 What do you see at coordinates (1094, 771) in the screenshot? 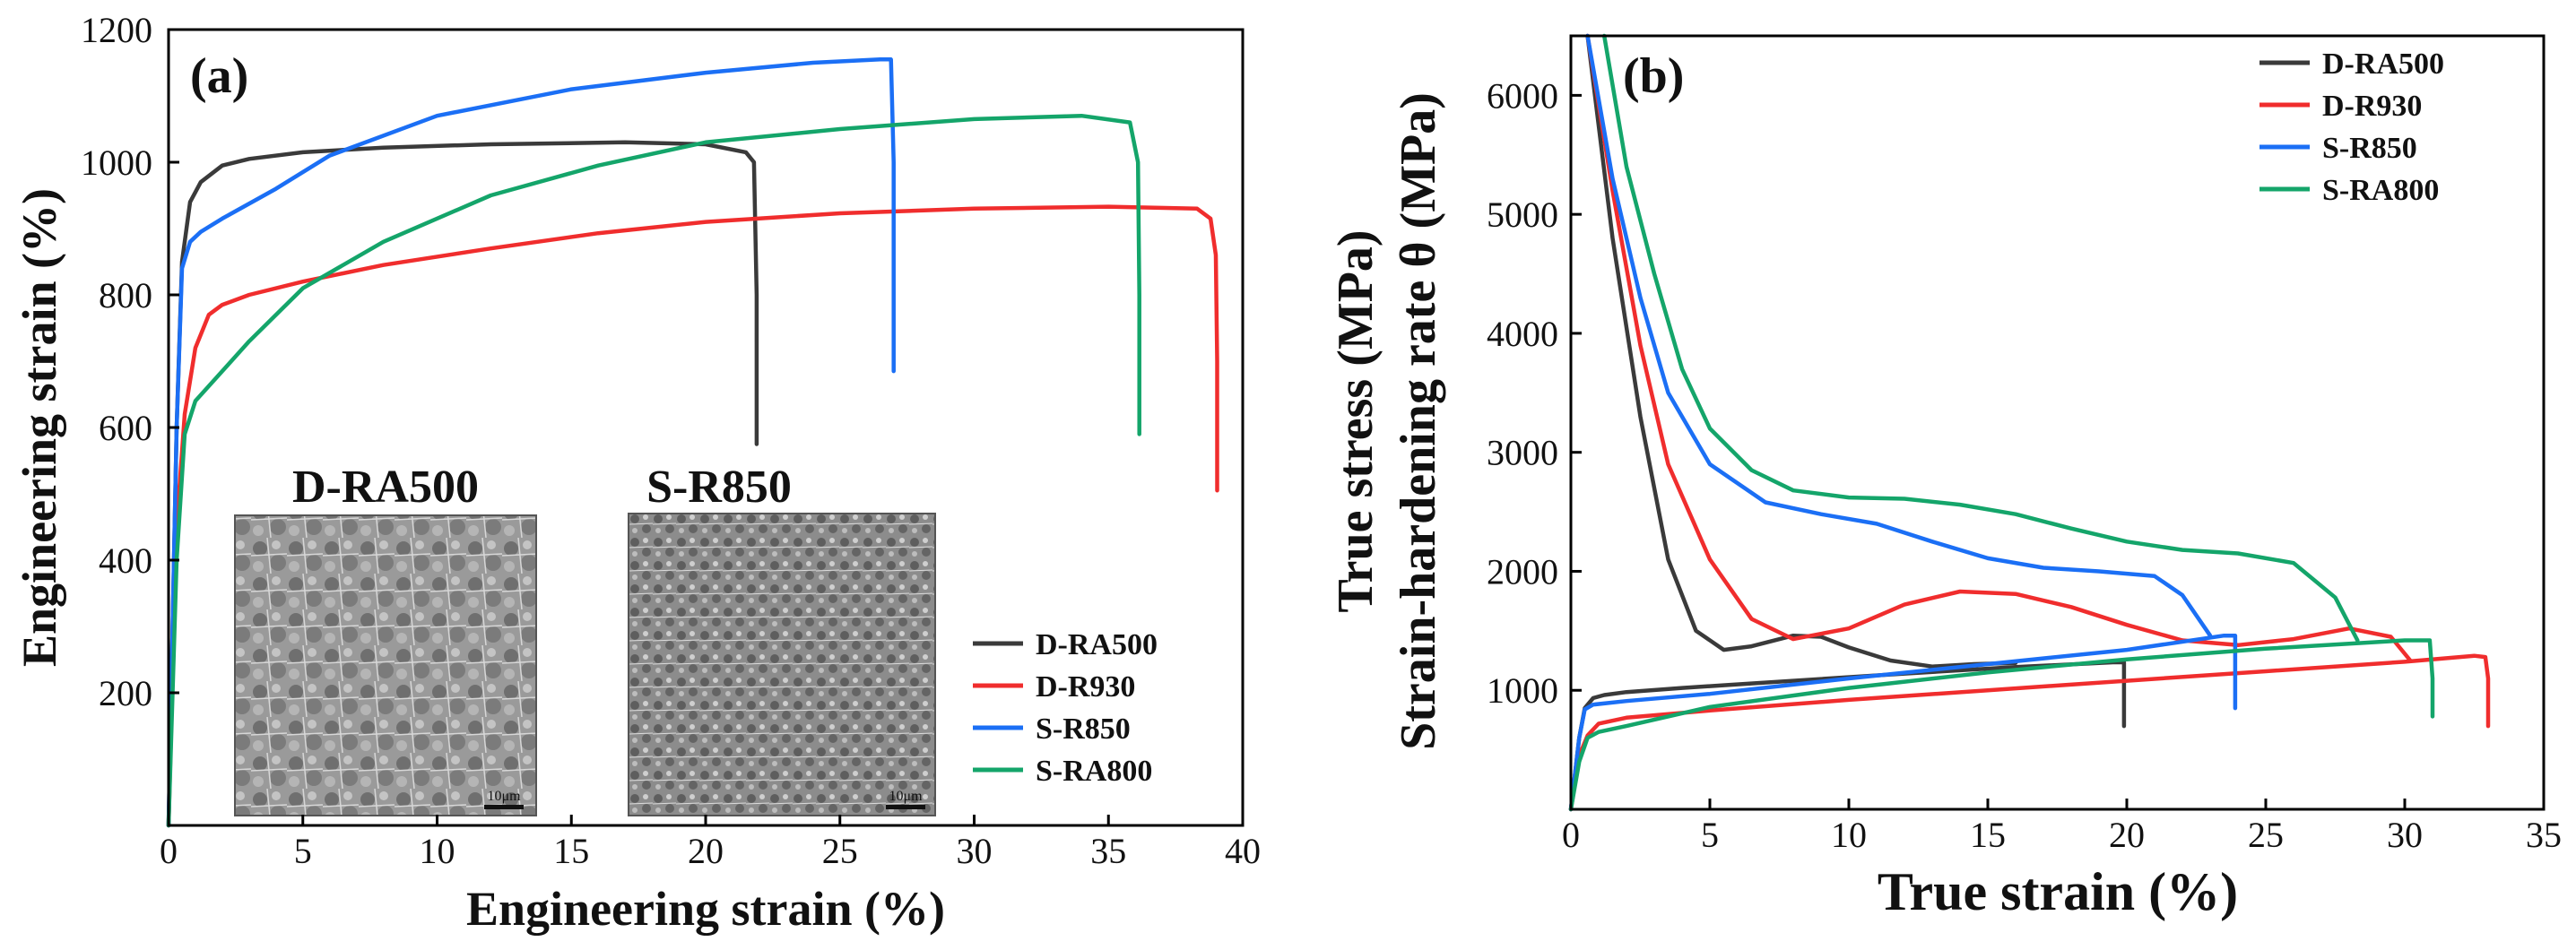
I see `panel-a-legend-label-s-ra800: S-RA800` at bounding box center [1094, 771].